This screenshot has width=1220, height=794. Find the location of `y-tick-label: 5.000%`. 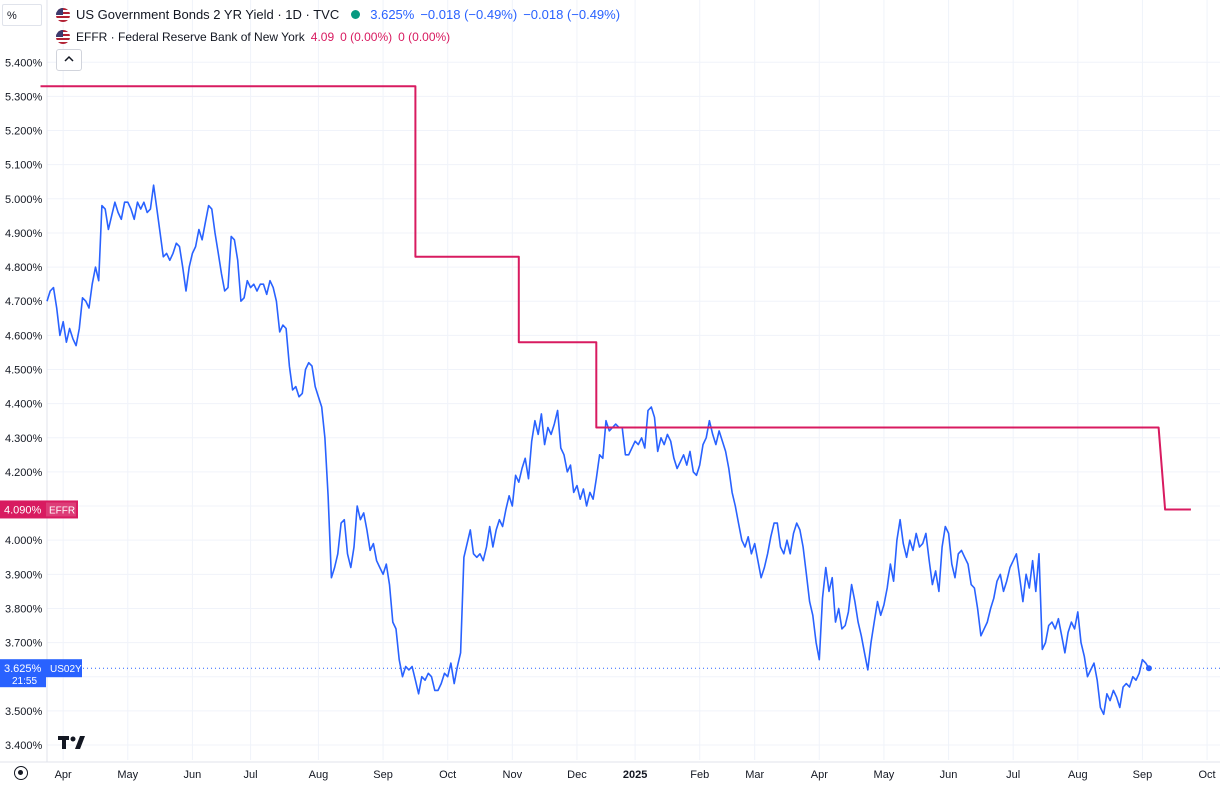

y-tick-label: 5.000% is located at coordinates (24, 200).